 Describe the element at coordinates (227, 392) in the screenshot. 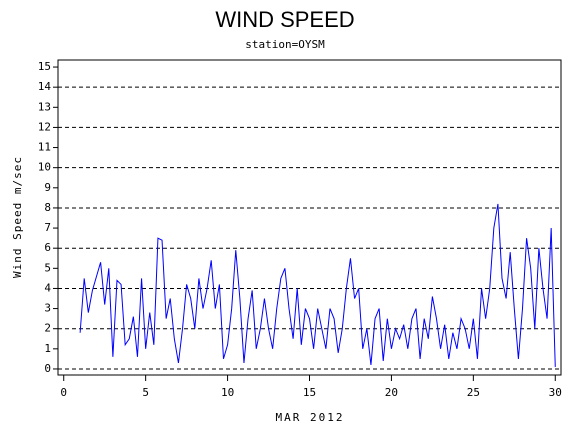

I see `x-tick-label: 10` at that location.